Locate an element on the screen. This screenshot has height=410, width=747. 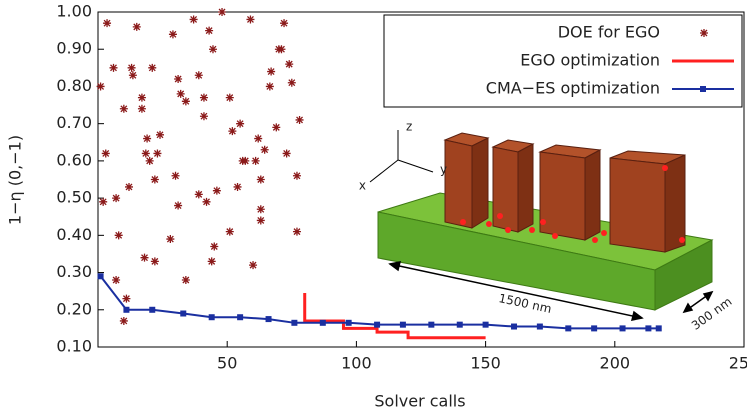
y-tick-label: 1.00 is located at coordinates (74, 11).